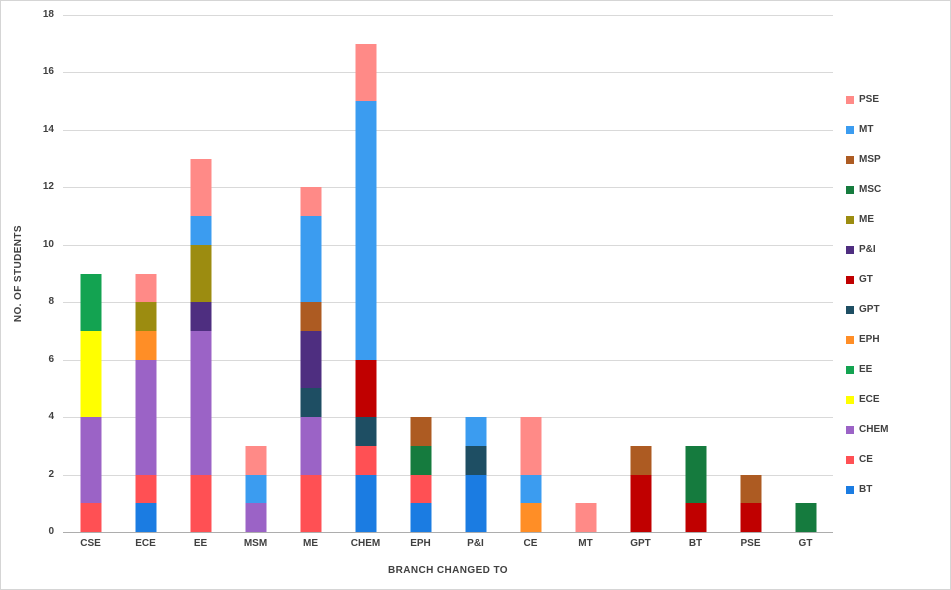 This screenshot has height=590, width=951. I want to click on x-category-label: GT, so click(805, 543).